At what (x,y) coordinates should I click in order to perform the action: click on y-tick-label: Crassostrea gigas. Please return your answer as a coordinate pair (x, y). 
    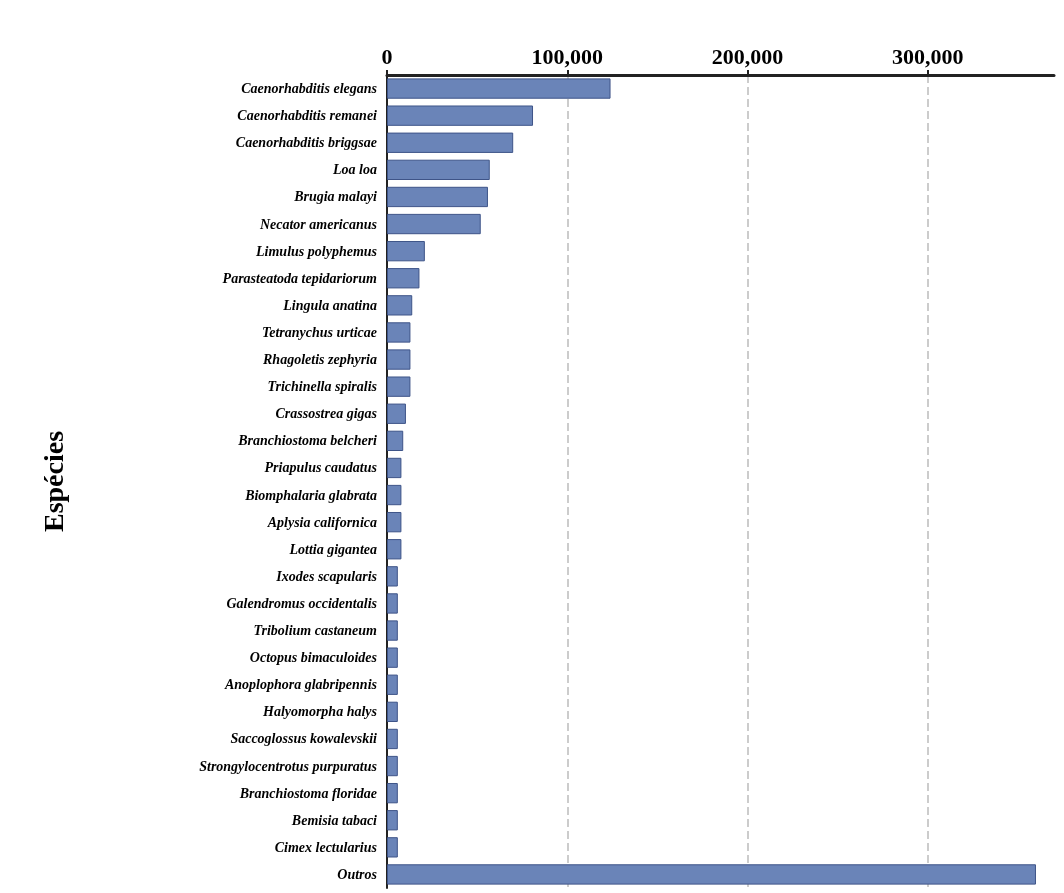
    Looking at the image, I should click on (326, 414).